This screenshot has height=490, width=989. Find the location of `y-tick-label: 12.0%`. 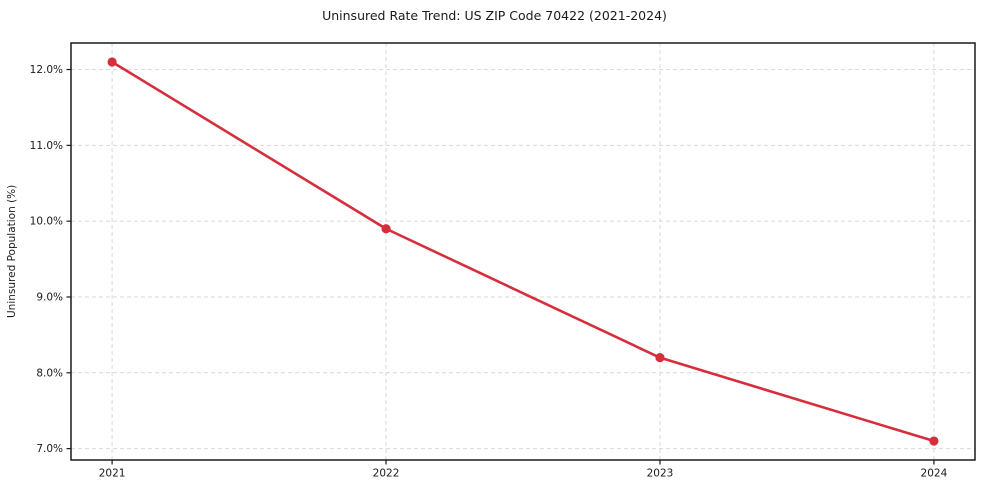

y-tick-label: 12.0% is located at coordinates (46, 70).